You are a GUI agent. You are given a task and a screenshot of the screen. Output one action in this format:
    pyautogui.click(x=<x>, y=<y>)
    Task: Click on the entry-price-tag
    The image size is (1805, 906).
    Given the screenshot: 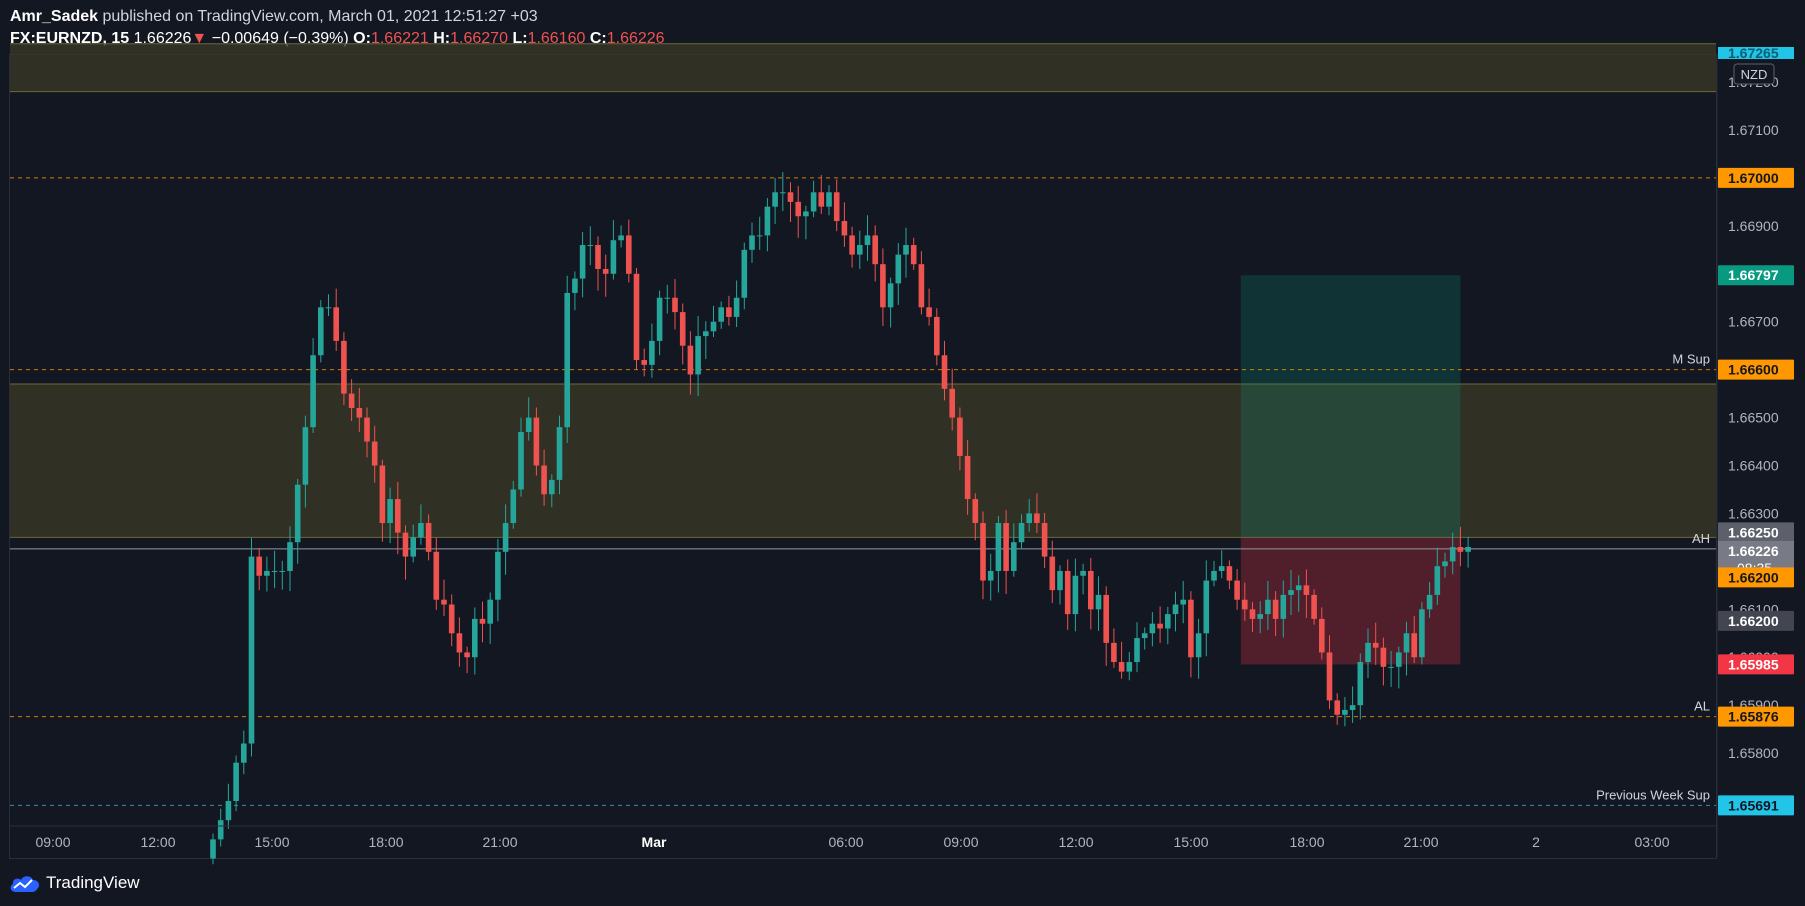 What is the action you would take?
    pyautogui.click(x=1756, y=532)
    